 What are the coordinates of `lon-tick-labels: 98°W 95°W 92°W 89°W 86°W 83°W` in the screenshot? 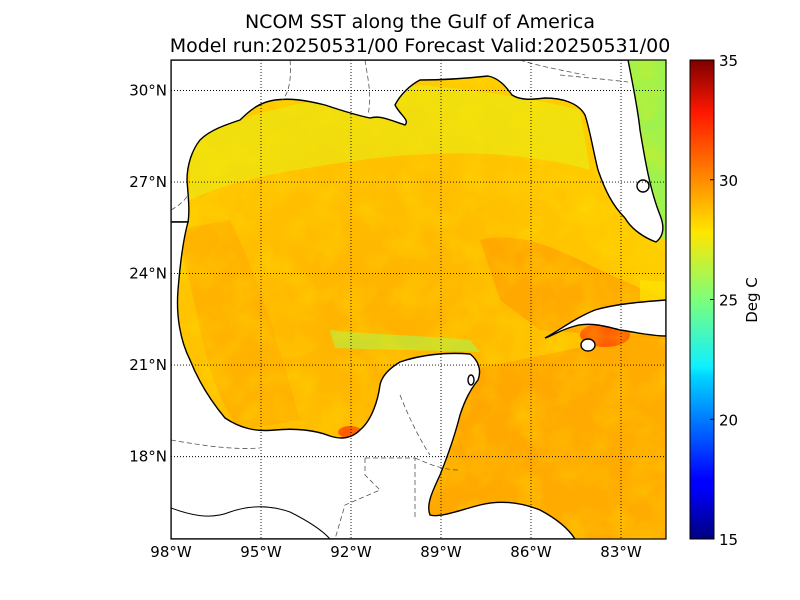 It's located at (396, 552).